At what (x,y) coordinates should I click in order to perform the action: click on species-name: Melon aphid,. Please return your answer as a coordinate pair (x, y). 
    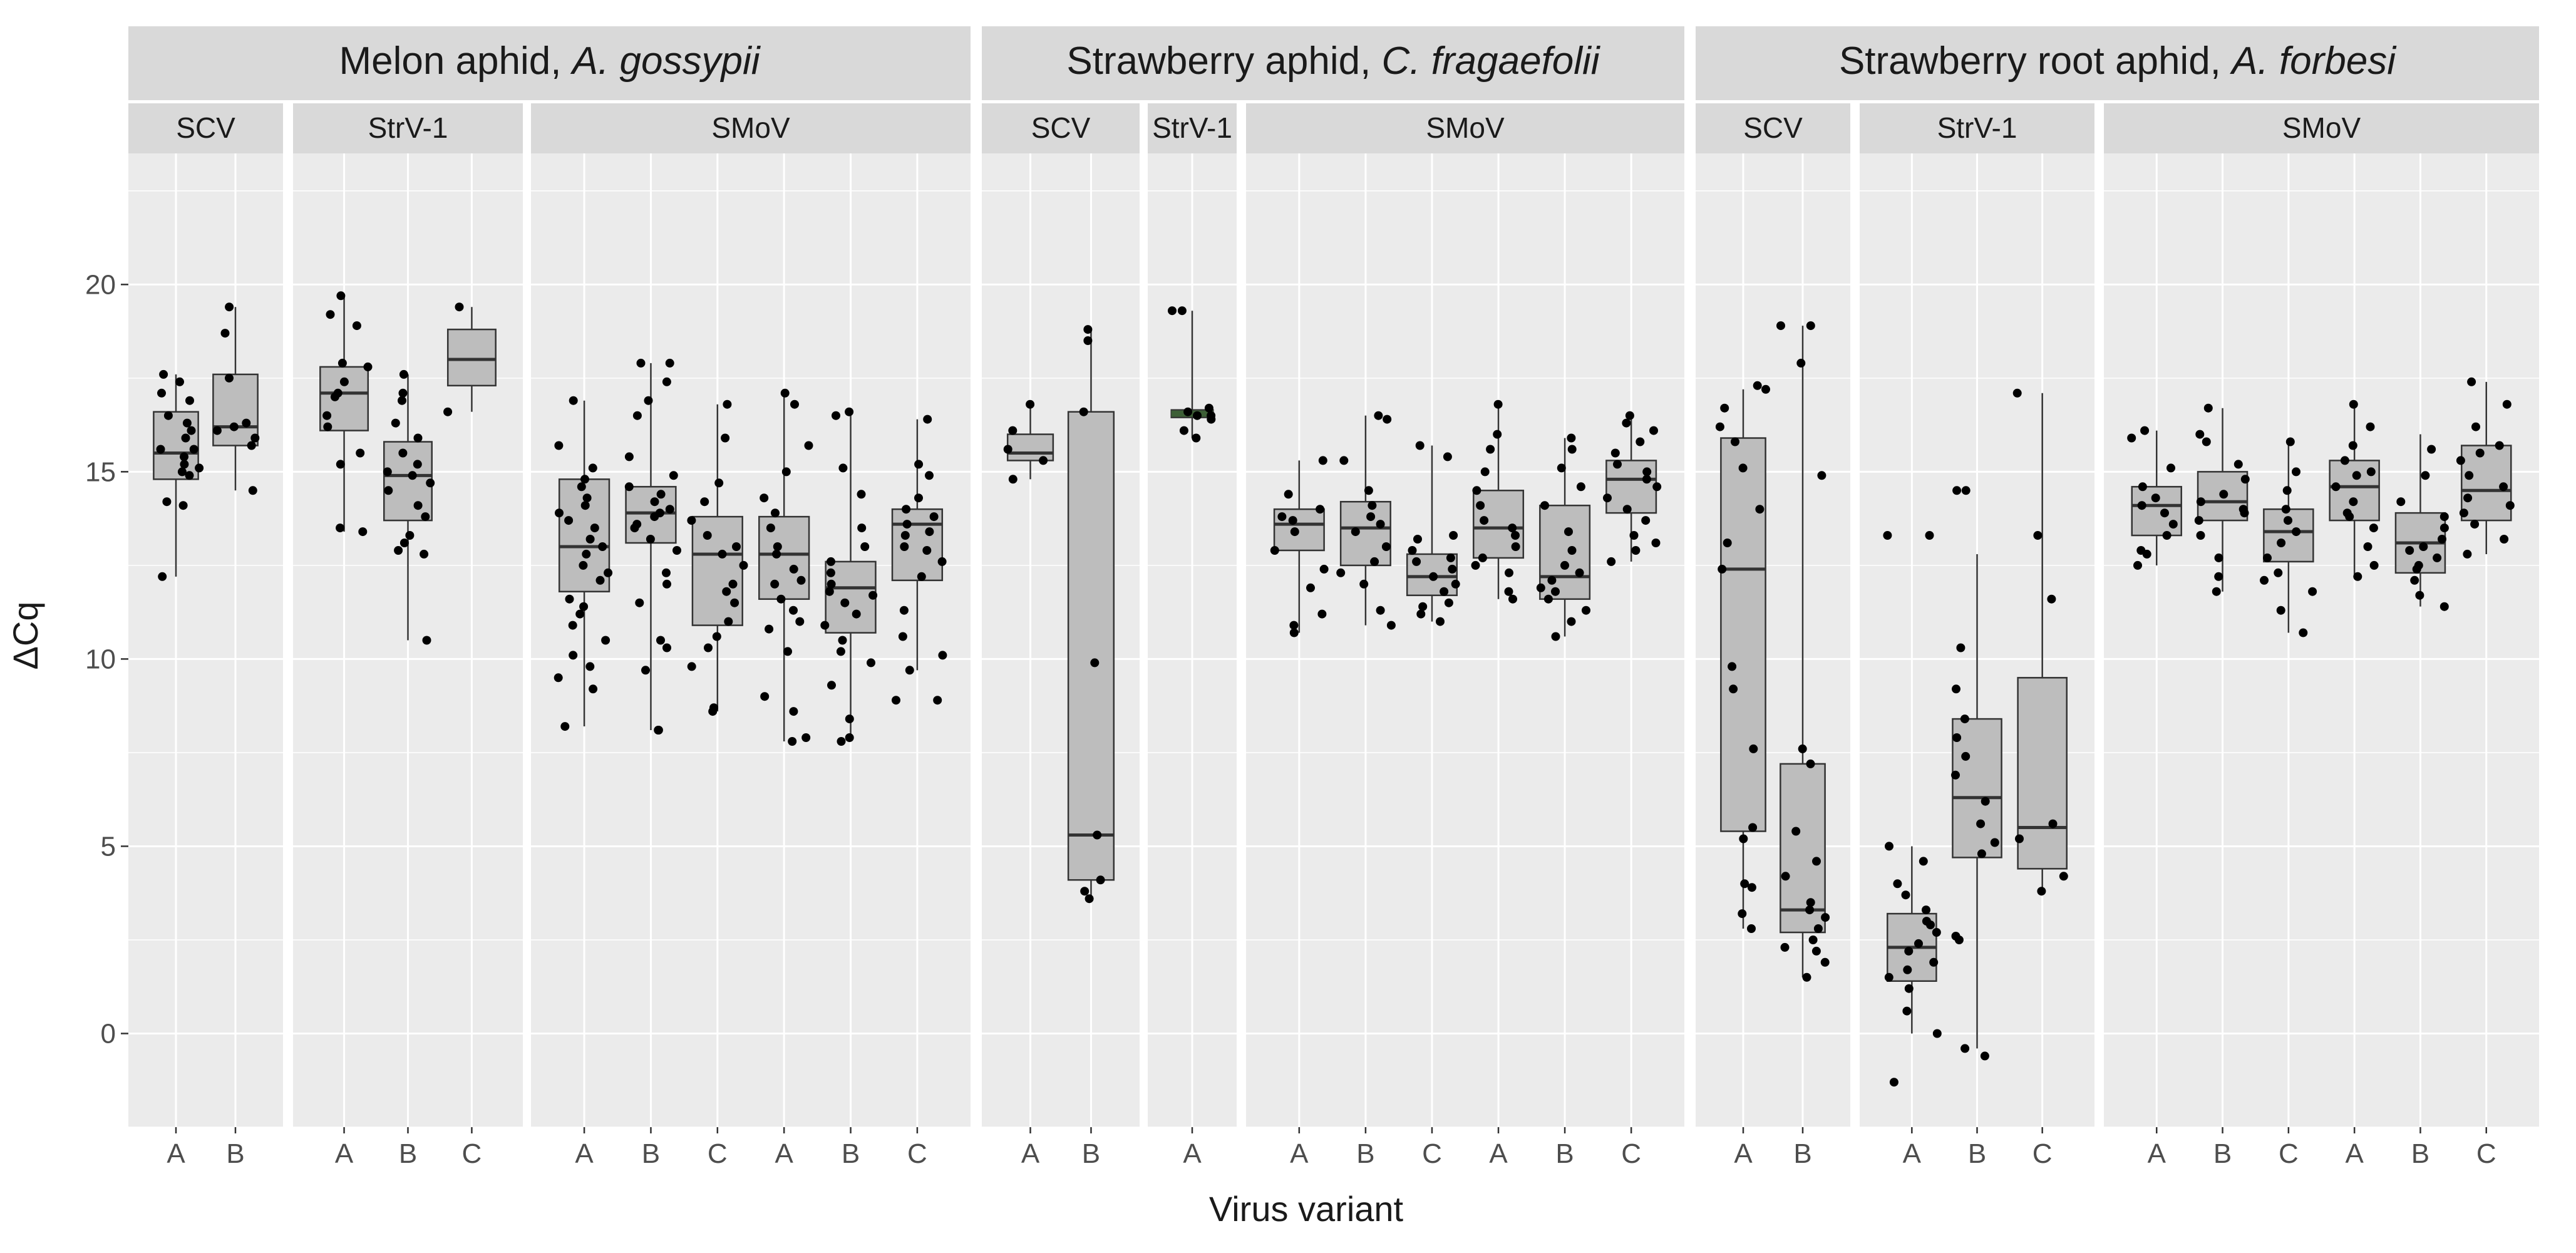
    Looking at the image, I should click on (456, 61).